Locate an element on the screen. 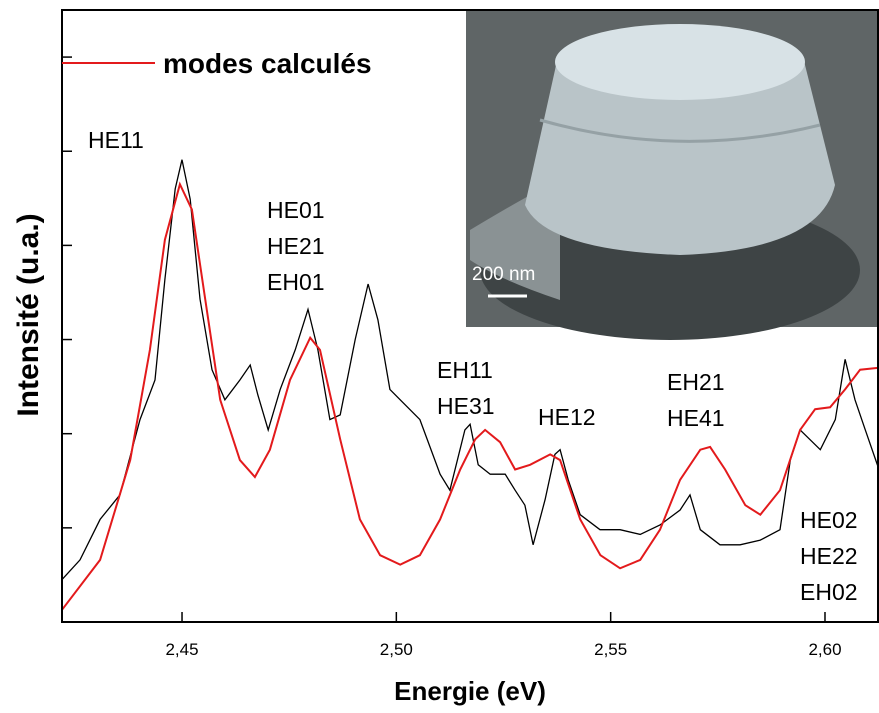 Image resolution: width=879 pixels, height=713 pixels. mode-label: EH21 is located at coordinates (696, 382).